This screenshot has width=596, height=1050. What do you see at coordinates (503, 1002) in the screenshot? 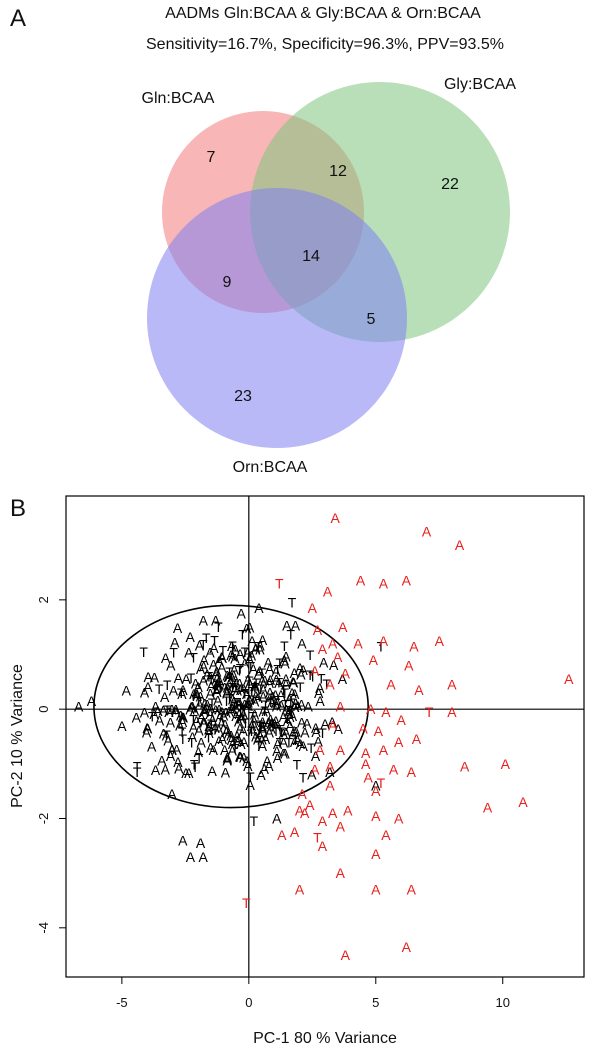
I see `x-tick-label: 10` at bounding box center [503, 1002].